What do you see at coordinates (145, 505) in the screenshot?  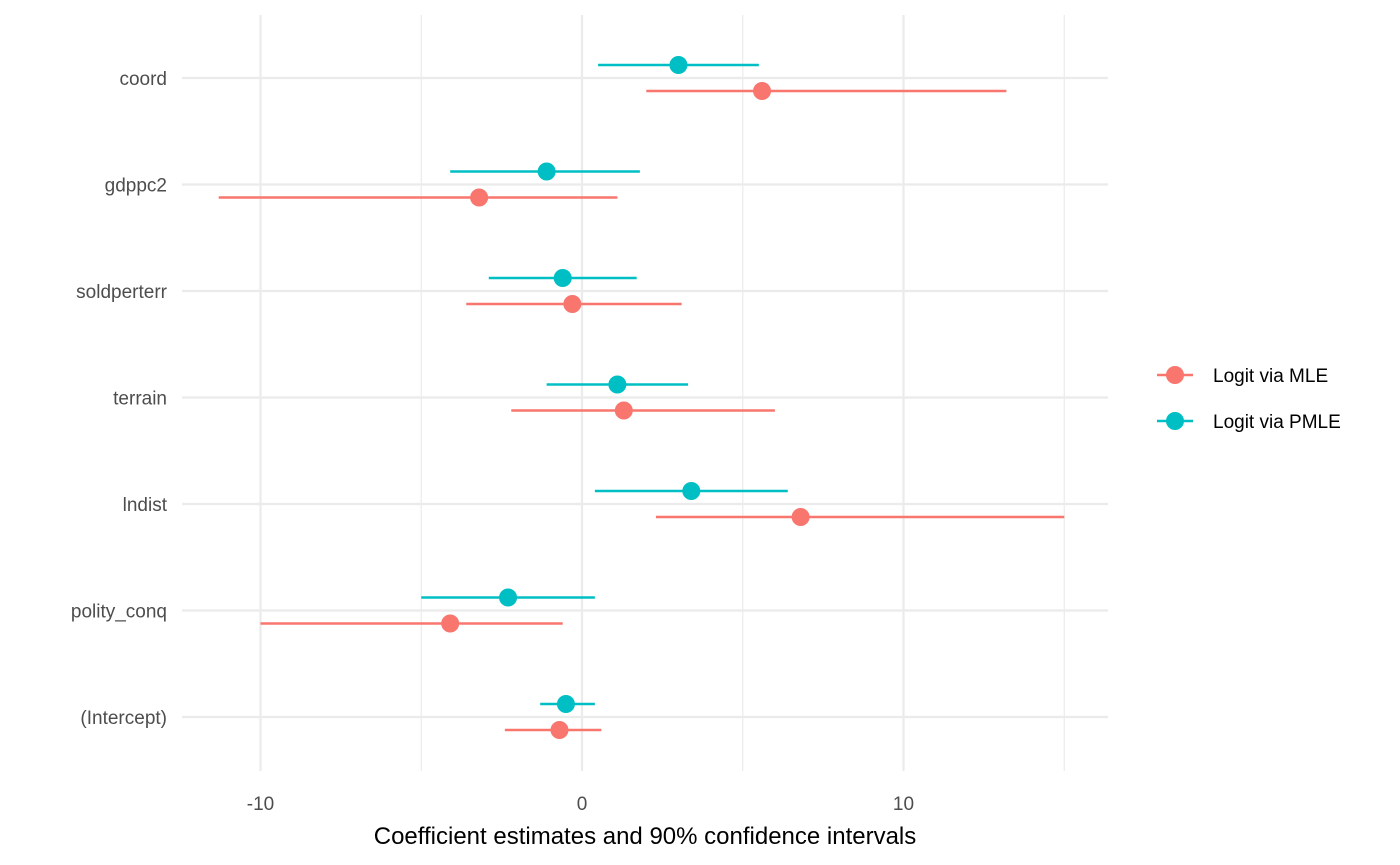 I see `y-tick-label: lndist` at bounding box center [145, 505].